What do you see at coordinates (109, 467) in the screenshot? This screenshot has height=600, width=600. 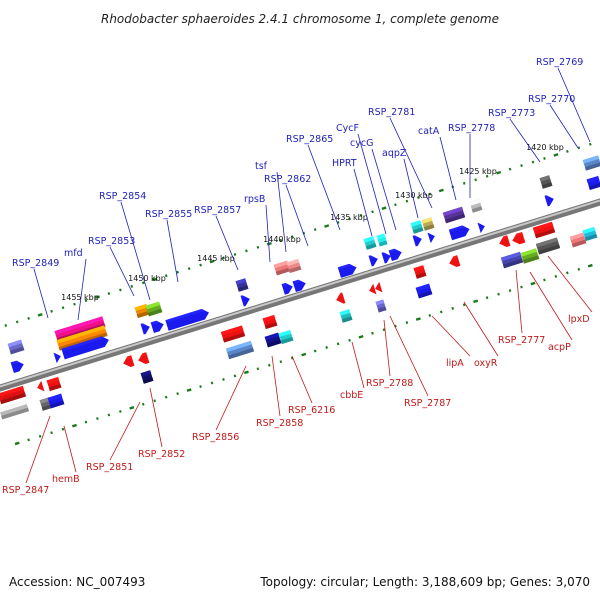 I see `gene-label: RSP_2851` at bounding box center [109, 467].